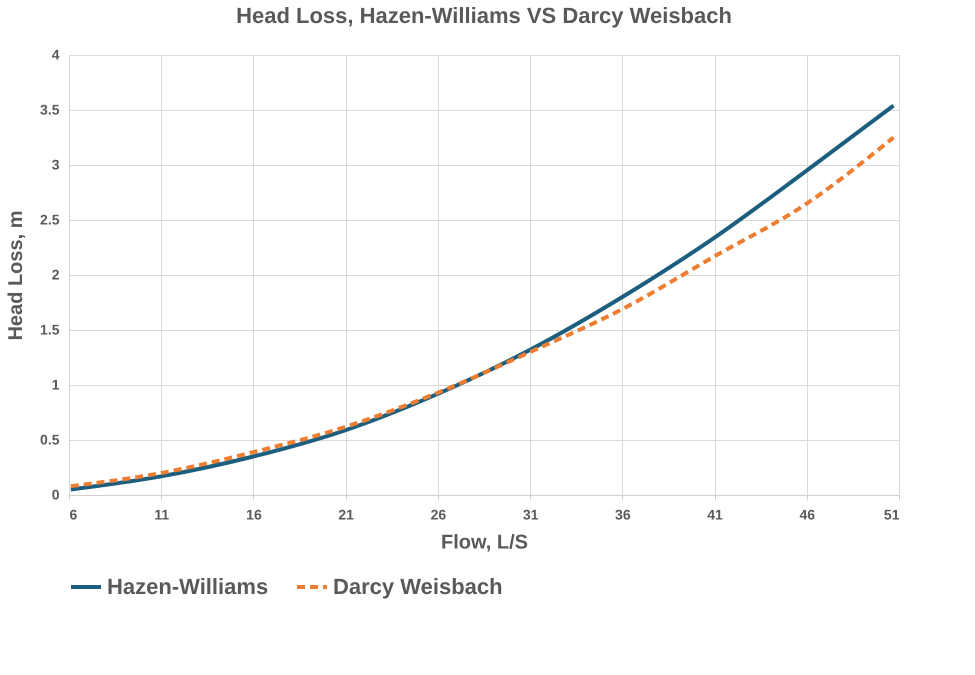  Describe the element at coordinates (50, 440) in the screenshot. I see `y-tick-label: 0.5` at that location.